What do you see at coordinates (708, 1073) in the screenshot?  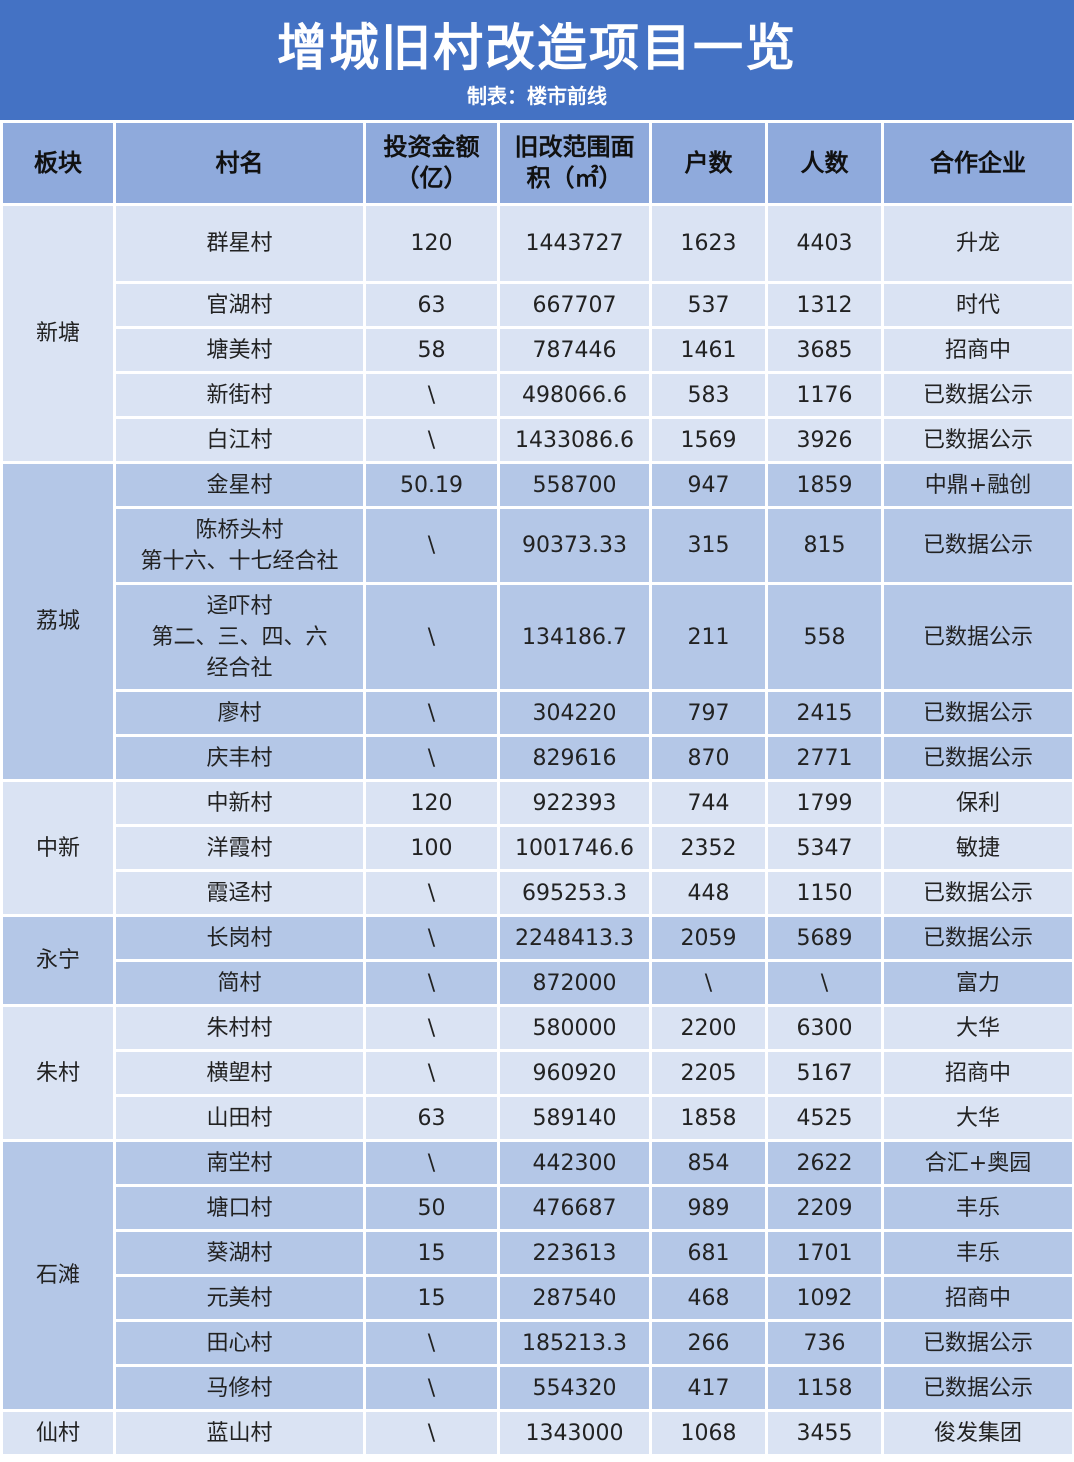 I see `households-cell: 2205` at bounding box center [708, 1073].